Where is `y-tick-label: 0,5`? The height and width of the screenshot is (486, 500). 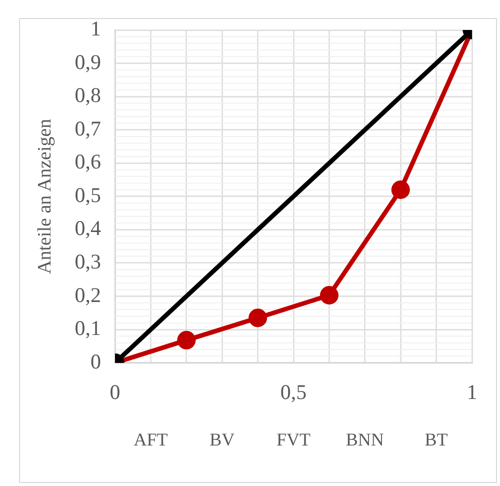
y-tick-label: 0,5 is located at coordinates (88, 194).